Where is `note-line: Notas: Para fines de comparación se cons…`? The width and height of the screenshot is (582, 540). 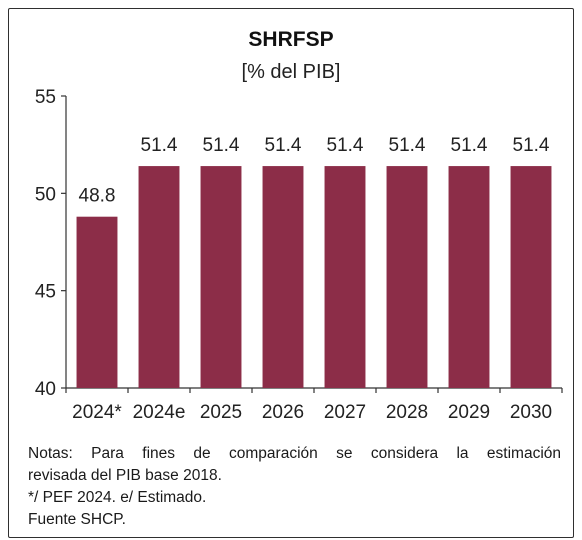
note-line: Notas: Para fines de comparación se cons… is located at coordinates (294, 453).